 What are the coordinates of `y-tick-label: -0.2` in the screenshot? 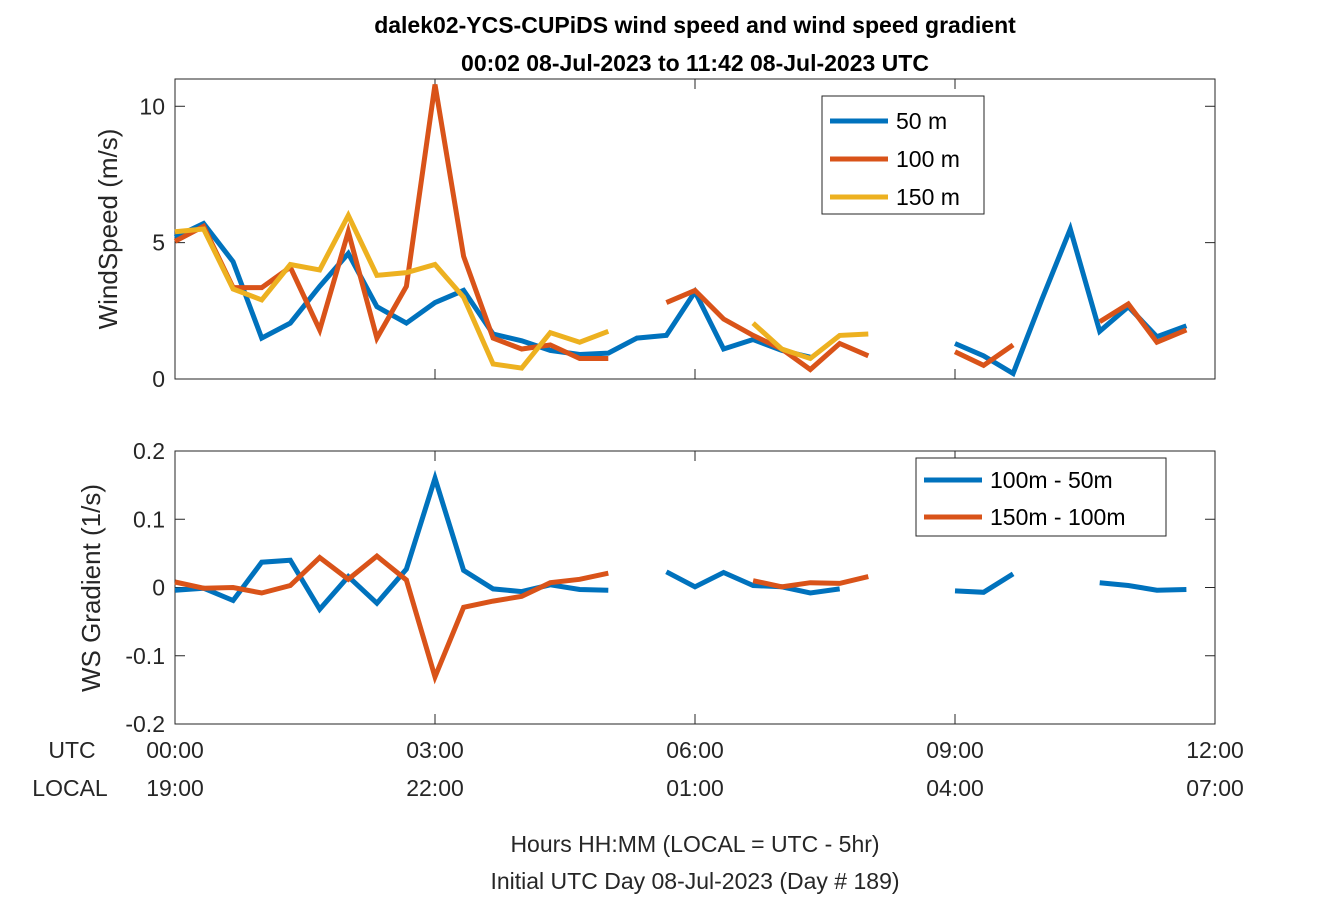 It's located at (145, 724).